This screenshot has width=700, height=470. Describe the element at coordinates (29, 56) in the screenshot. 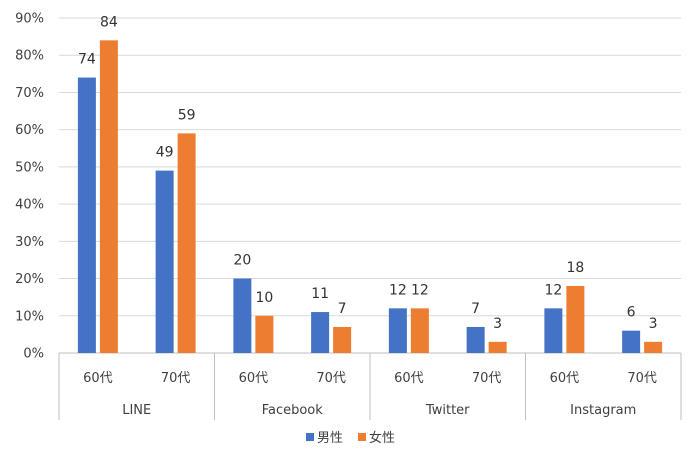

I see `y-tick-label: 80%` at that location.